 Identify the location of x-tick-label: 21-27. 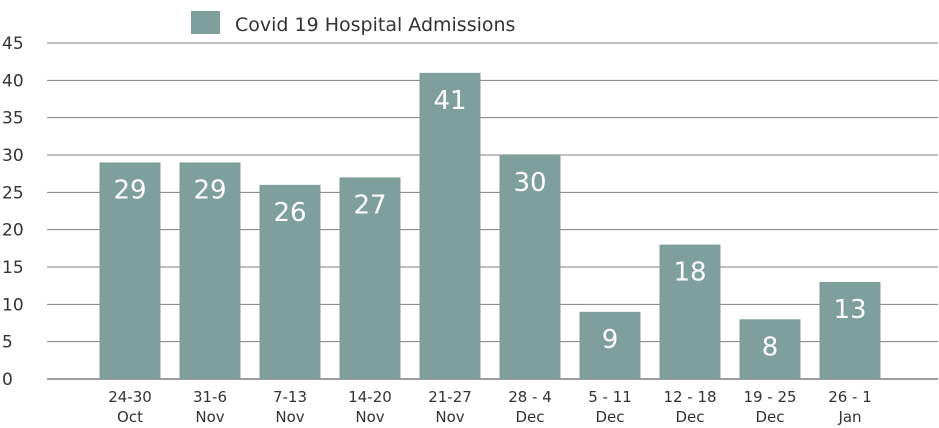
(450, 397).